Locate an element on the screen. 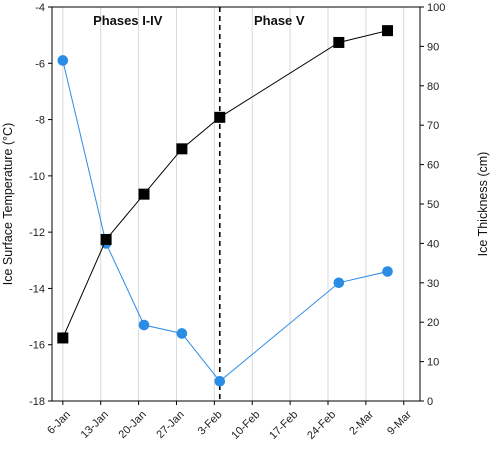  y-tick-label-left: -16 is located at coordinates (37, 346).